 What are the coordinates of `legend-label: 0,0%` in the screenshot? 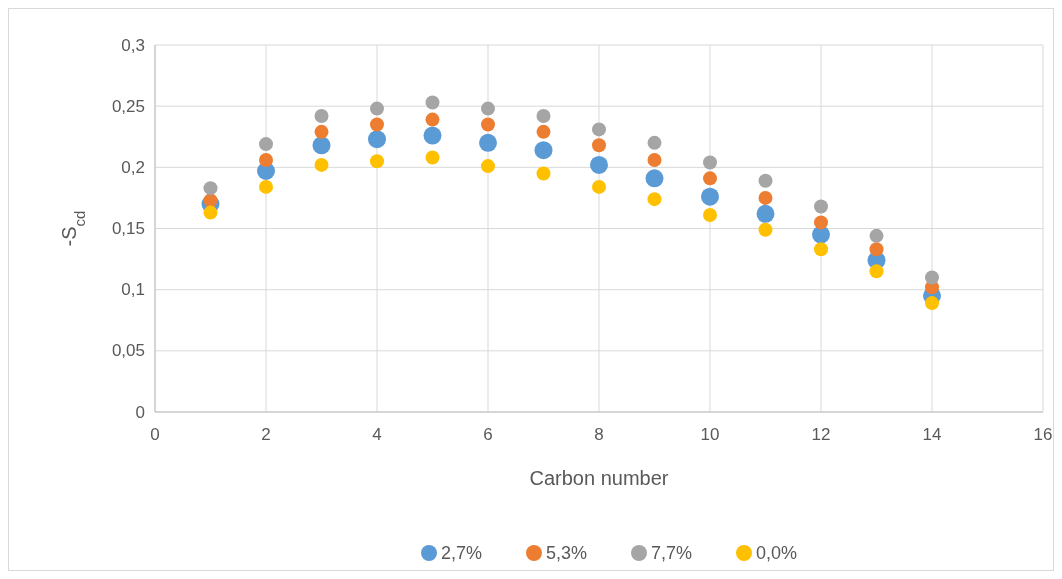 It's located at (777, 553).